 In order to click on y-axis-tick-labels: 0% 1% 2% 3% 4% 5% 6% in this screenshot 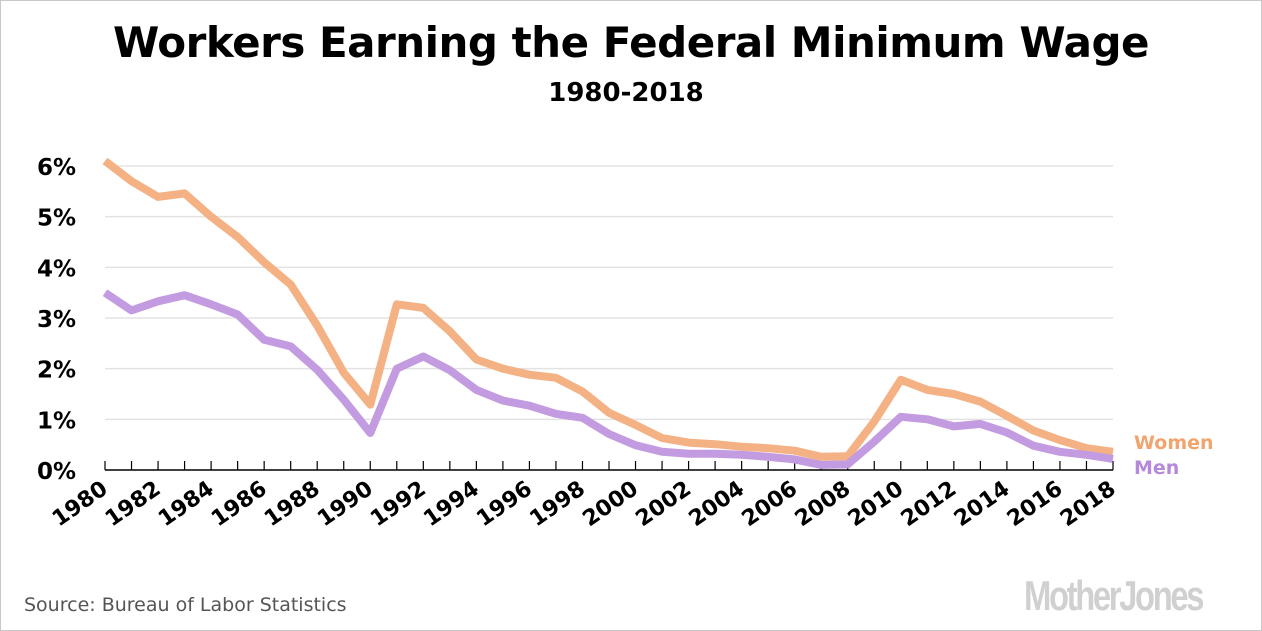, I will do `click(56, 320)`.